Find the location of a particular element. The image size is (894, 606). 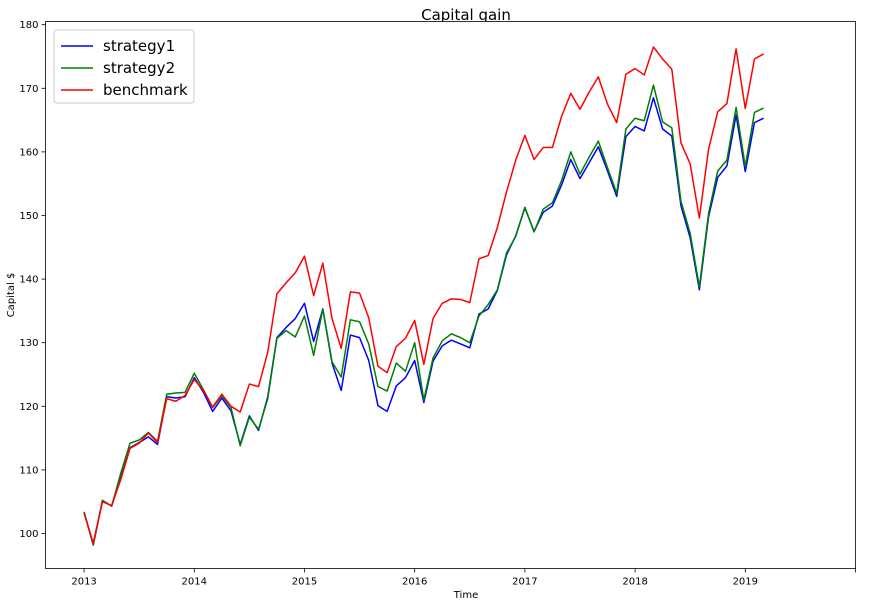

legend-frame is located at coordinates (124, 66).